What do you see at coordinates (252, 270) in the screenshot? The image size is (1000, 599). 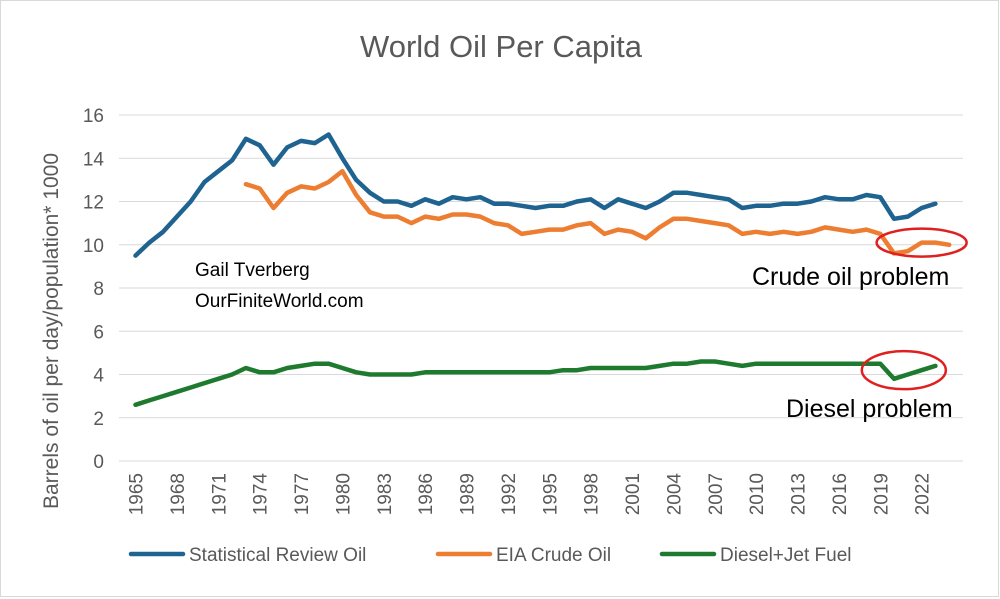 I see `author-name: Gail Tverberg` at bounding box center [252, 270].